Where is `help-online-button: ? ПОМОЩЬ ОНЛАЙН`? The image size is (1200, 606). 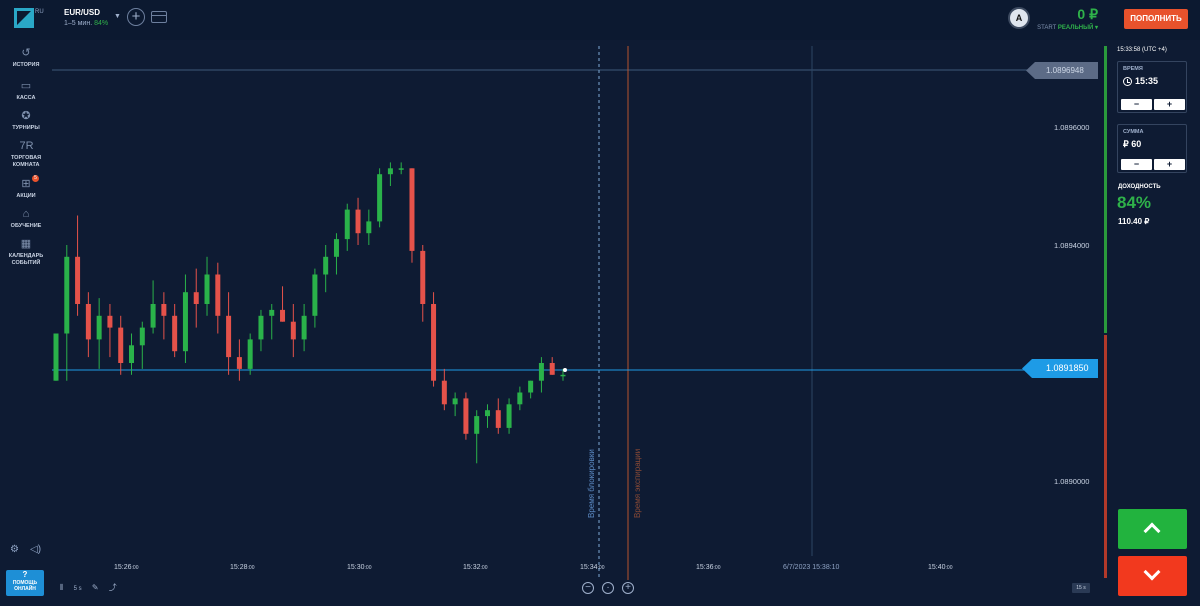
help-online-button: ? ПОМОЩЬ ОНЛАЙН is located at coordinates (25, 583).